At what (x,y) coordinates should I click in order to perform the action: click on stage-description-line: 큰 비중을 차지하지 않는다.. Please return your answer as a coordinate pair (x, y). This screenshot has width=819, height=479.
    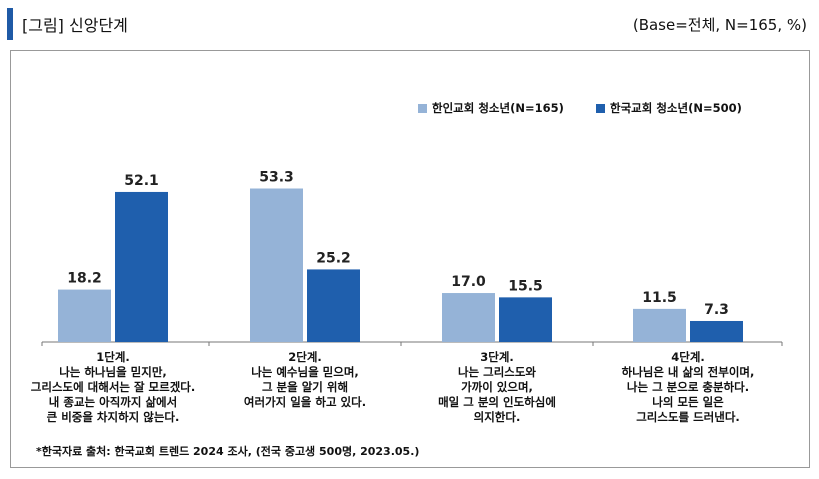
    Looking at the image, I should click on (113, 417).